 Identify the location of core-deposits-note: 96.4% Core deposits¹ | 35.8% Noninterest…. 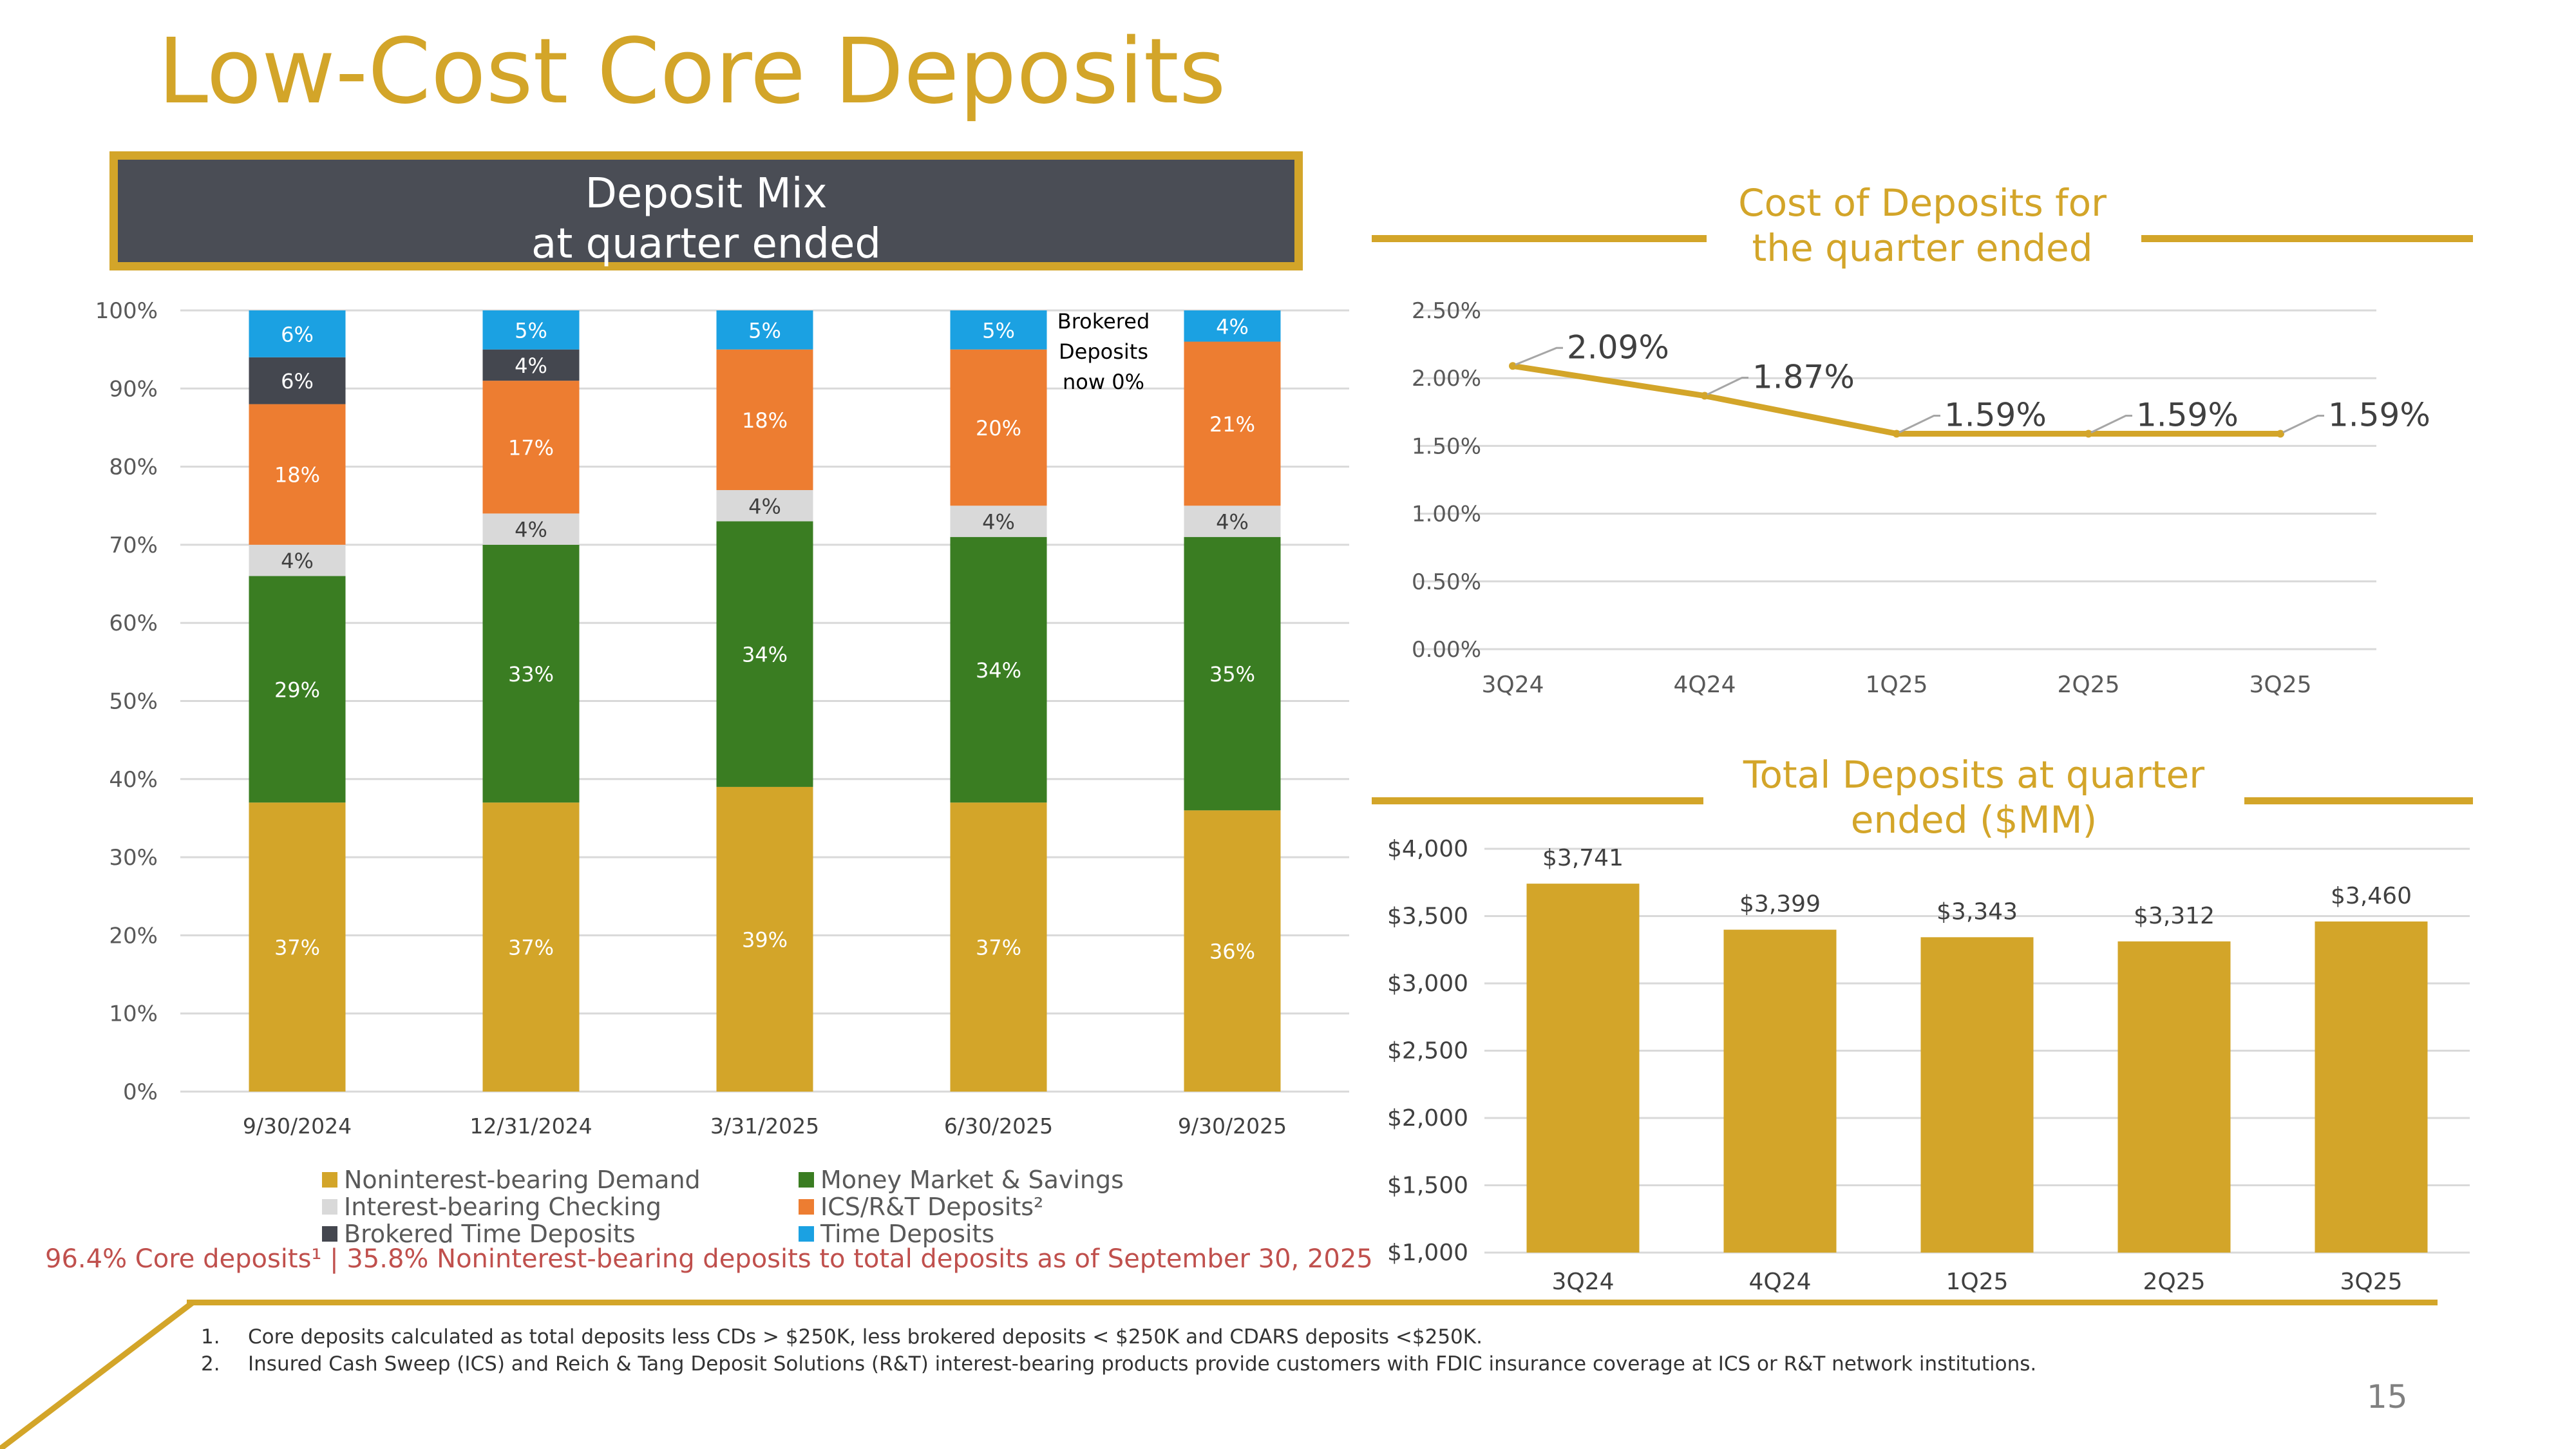
(709, 1259).